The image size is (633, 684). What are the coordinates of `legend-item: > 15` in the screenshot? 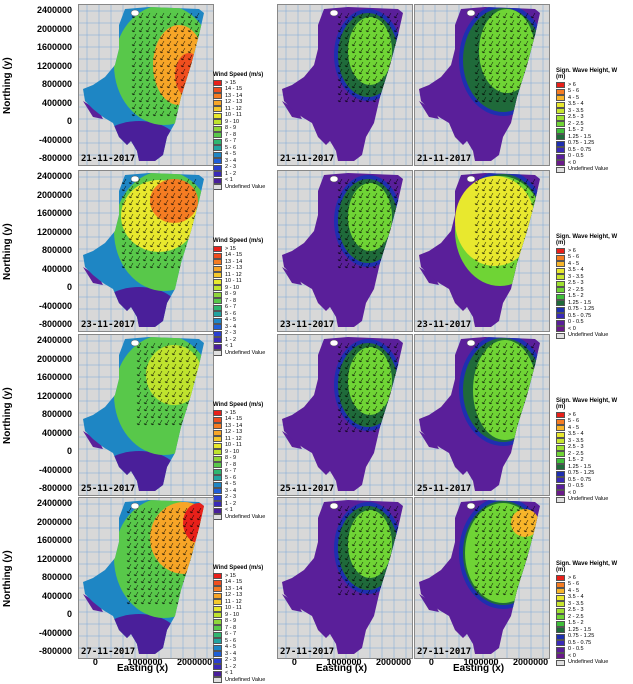 It's located at (239, 576).